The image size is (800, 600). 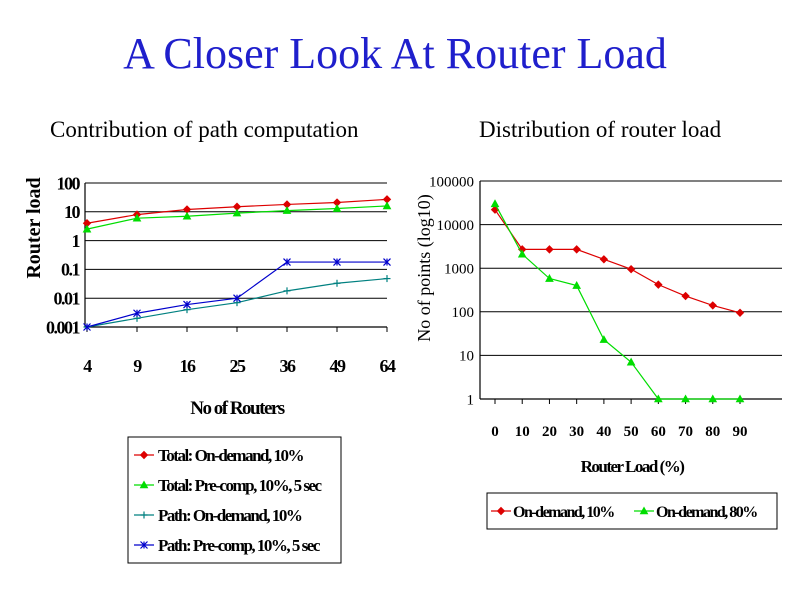 I want to click on x-tick-label: 4, so click(x=87, y=366).